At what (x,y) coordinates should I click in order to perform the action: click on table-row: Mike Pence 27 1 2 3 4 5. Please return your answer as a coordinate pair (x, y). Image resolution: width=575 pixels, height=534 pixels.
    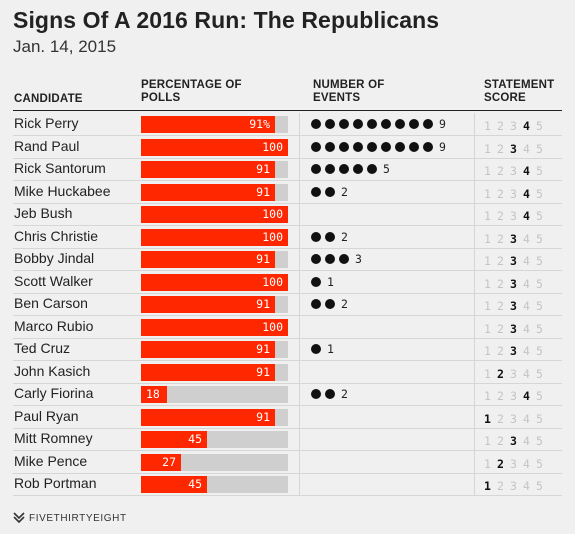
    Looking at the image, I should click on (287, 462).